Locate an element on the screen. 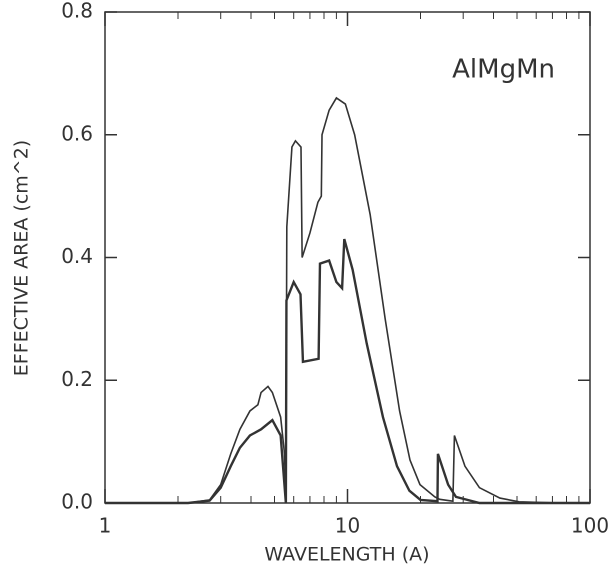 The width and height of the screenshot is (615, 582). y-tick-label: 0.4 is located at coordinates (77, 256).